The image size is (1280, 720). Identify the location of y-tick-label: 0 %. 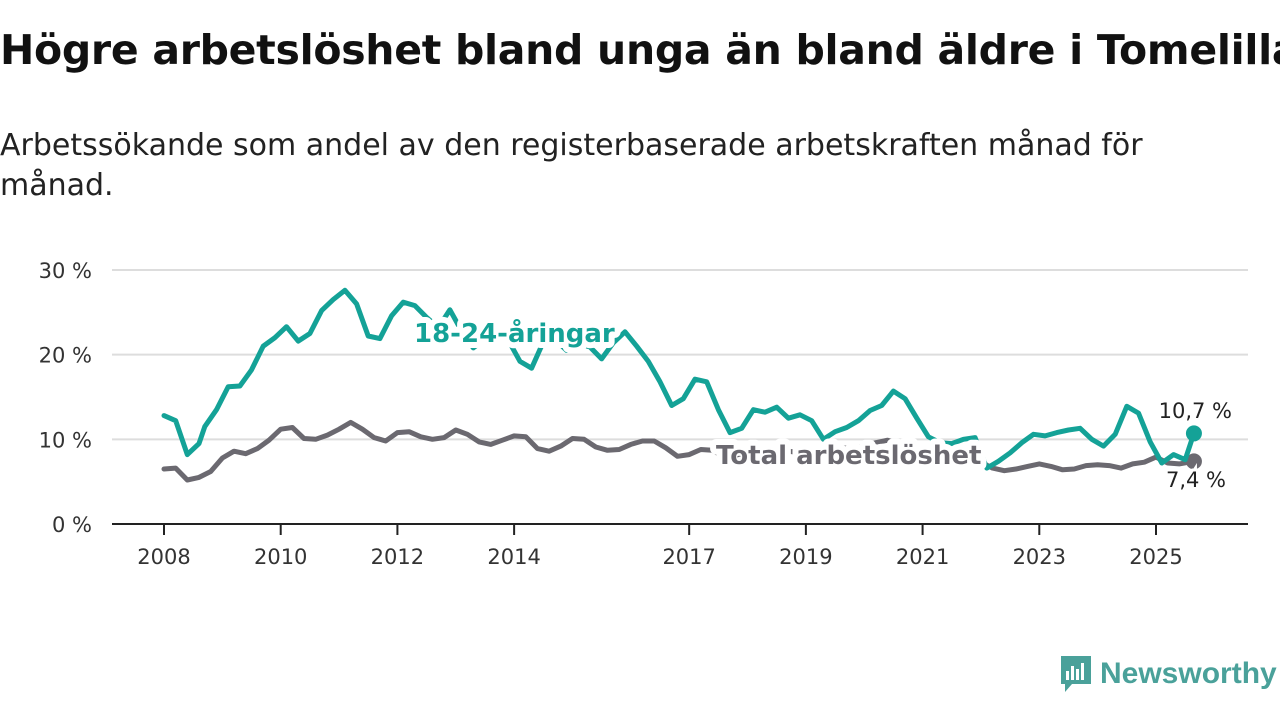
(72, 525).